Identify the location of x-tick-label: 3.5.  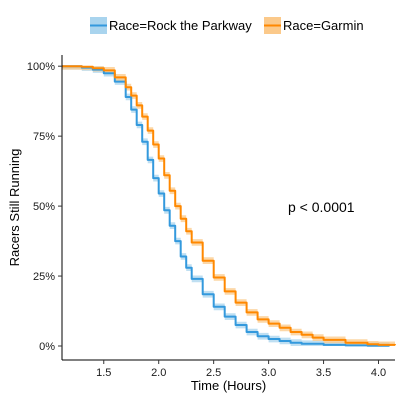
(323, 373).